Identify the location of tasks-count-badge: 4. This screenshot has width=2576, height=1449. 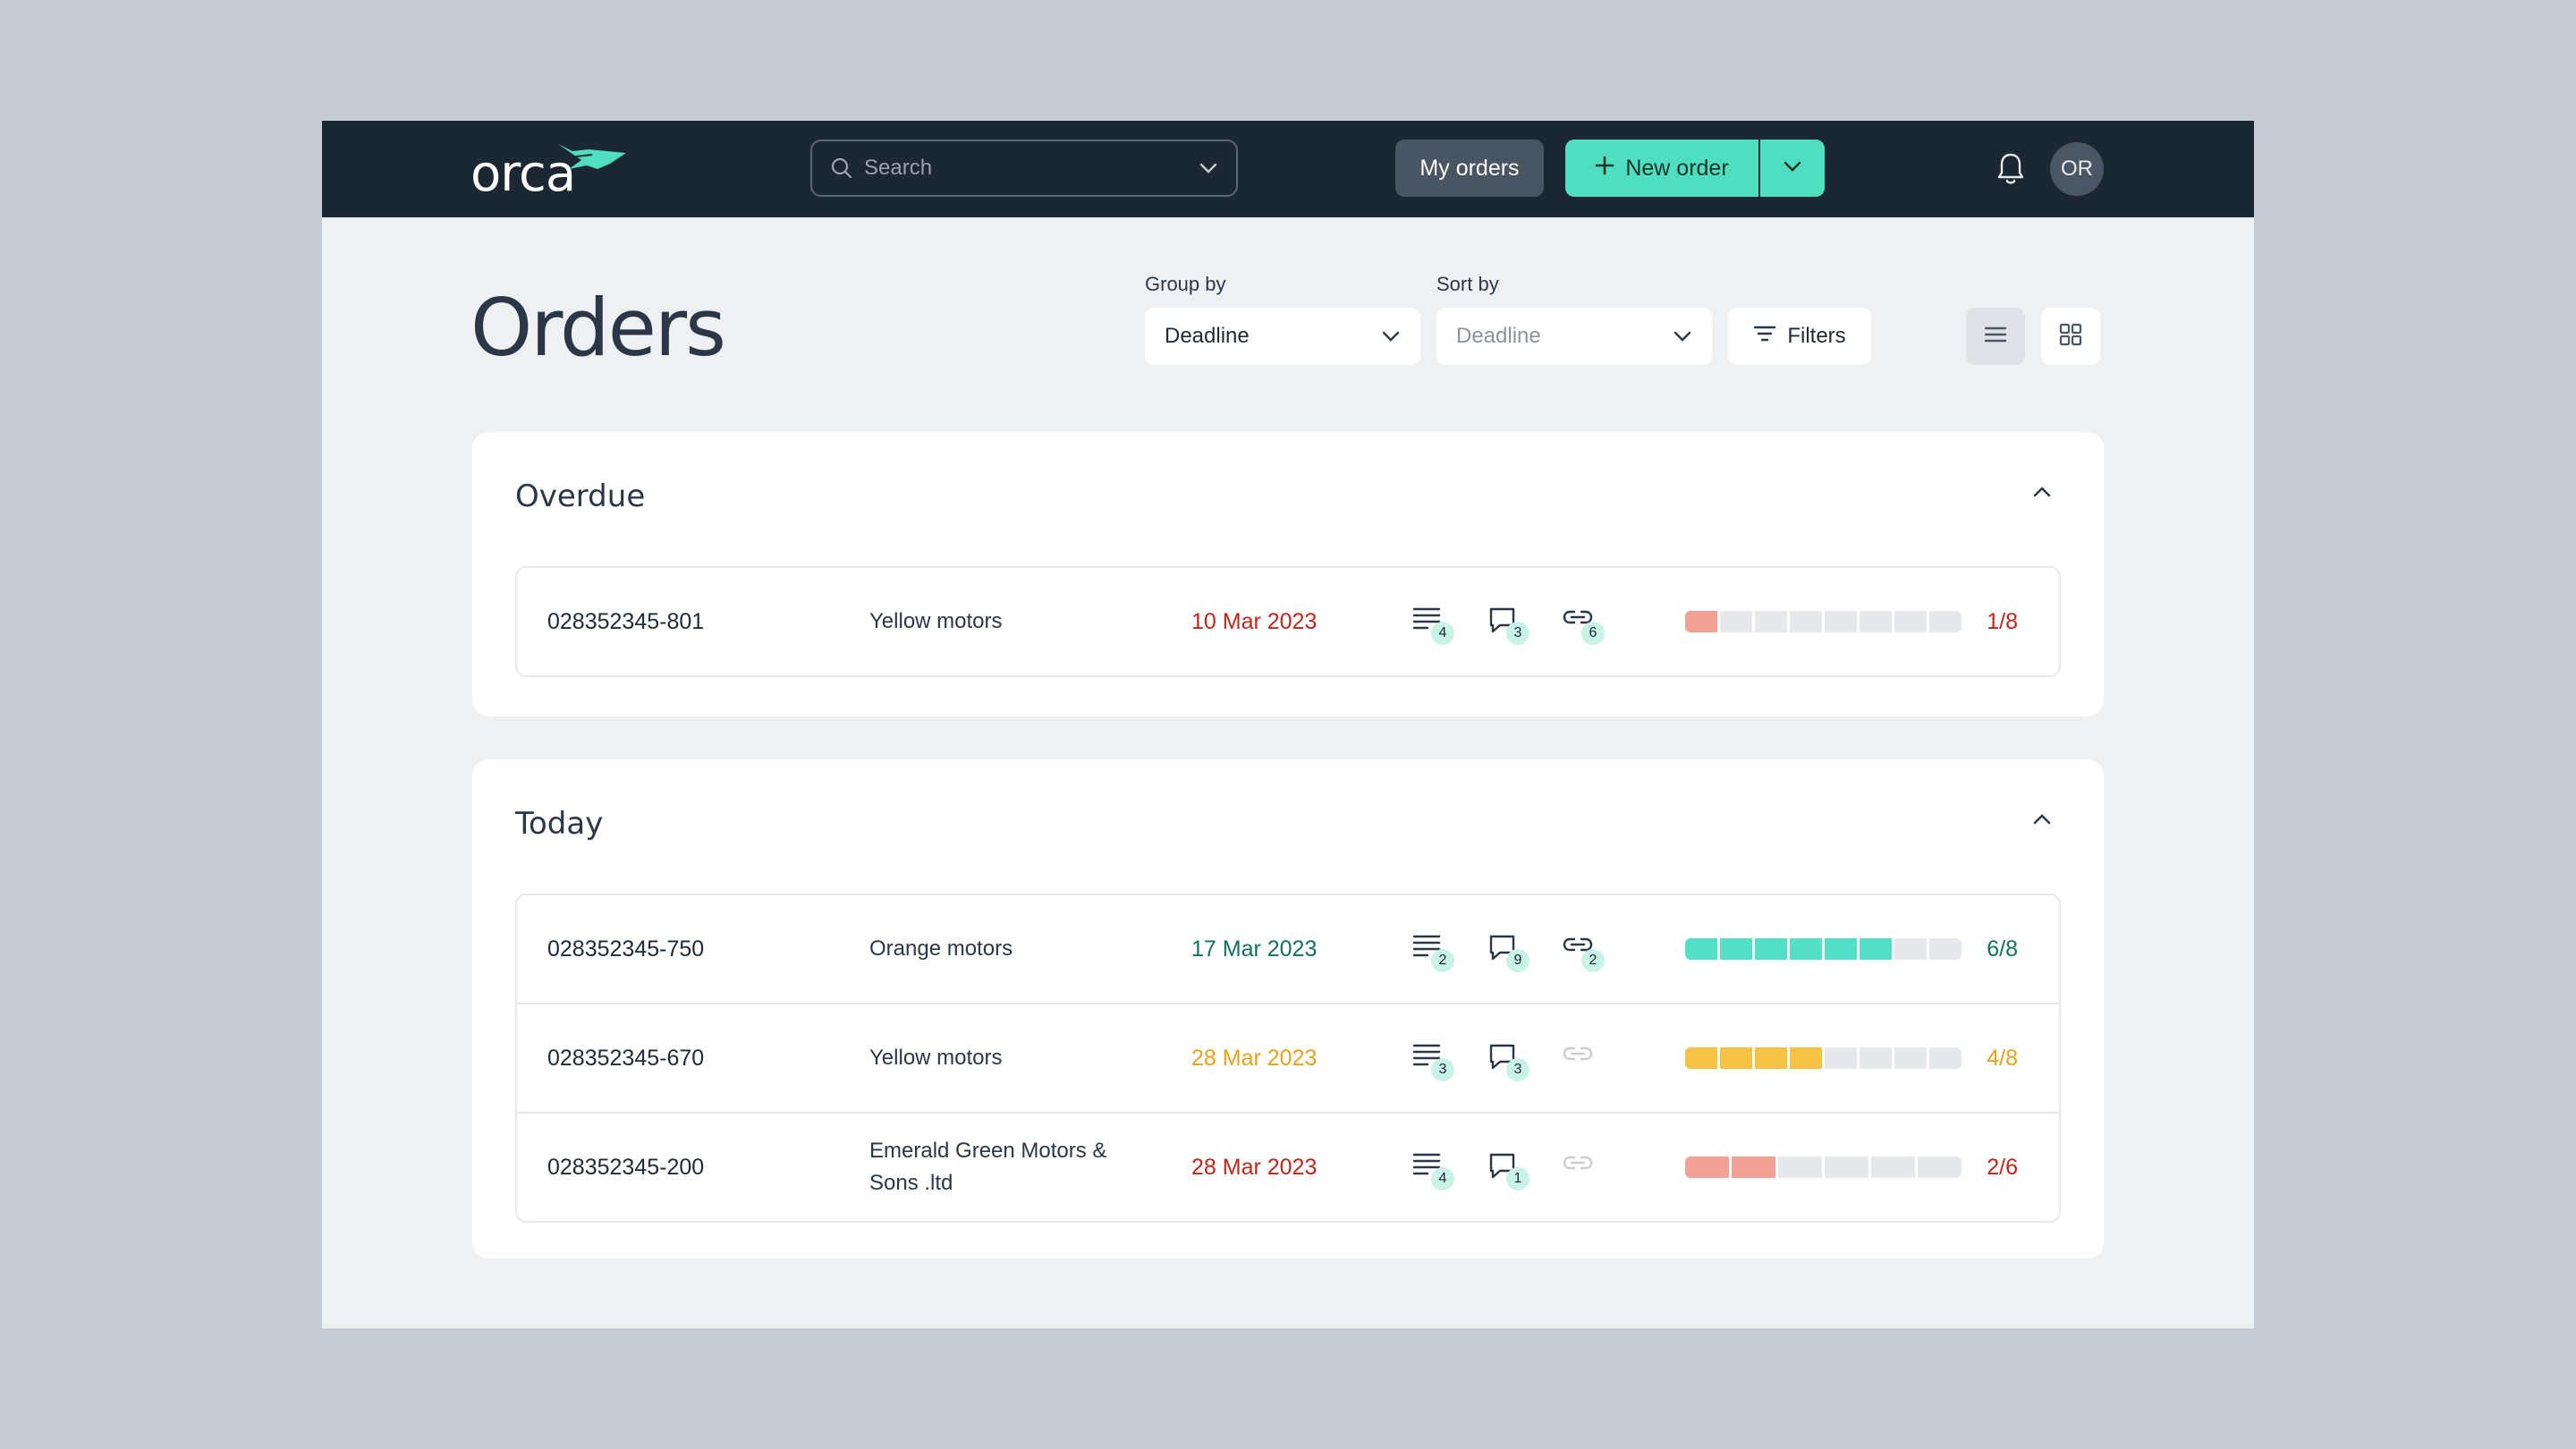
(1442, 1179).